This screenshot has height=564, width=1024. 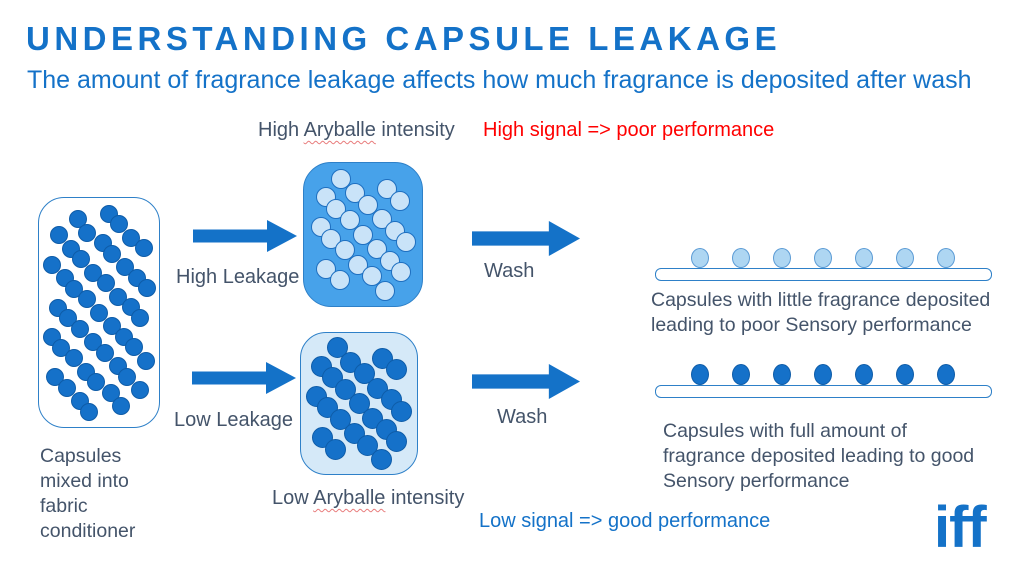 What do you see at coordinates (509, 271) in the screenshot?
I see `wash-top-label: Wash` at bounding box center [509, 271].